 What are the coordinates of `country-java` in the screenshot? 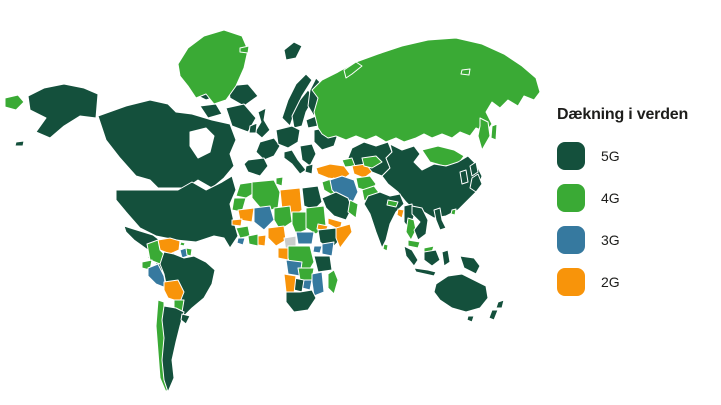 It's located at (425, 272).